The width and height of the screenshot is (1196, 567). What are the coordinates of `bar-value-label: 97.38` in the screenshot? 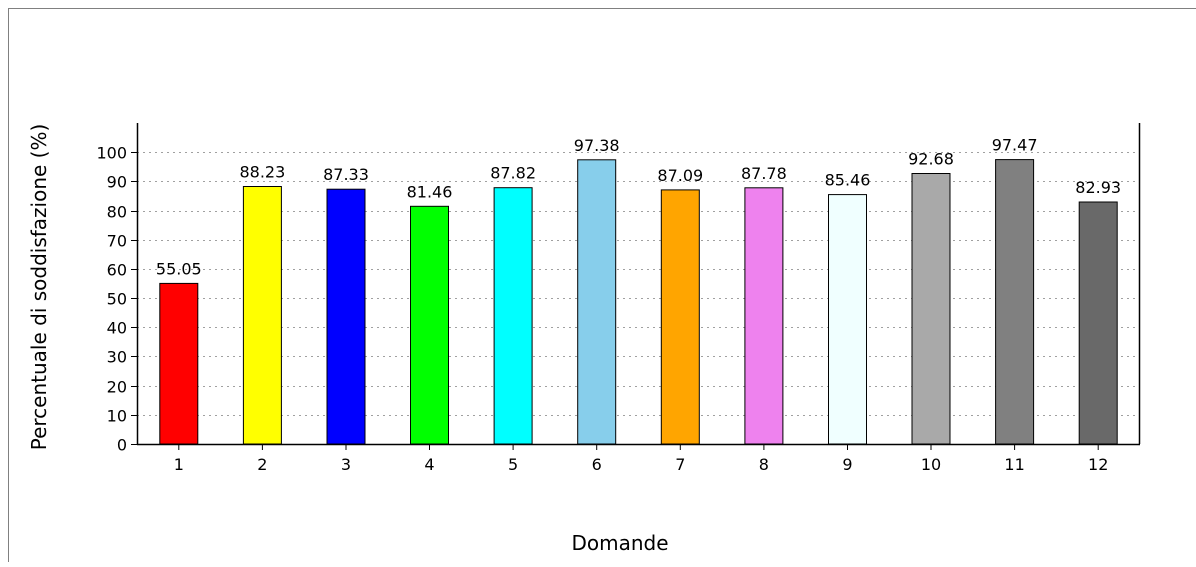 It's located at (597, 145).